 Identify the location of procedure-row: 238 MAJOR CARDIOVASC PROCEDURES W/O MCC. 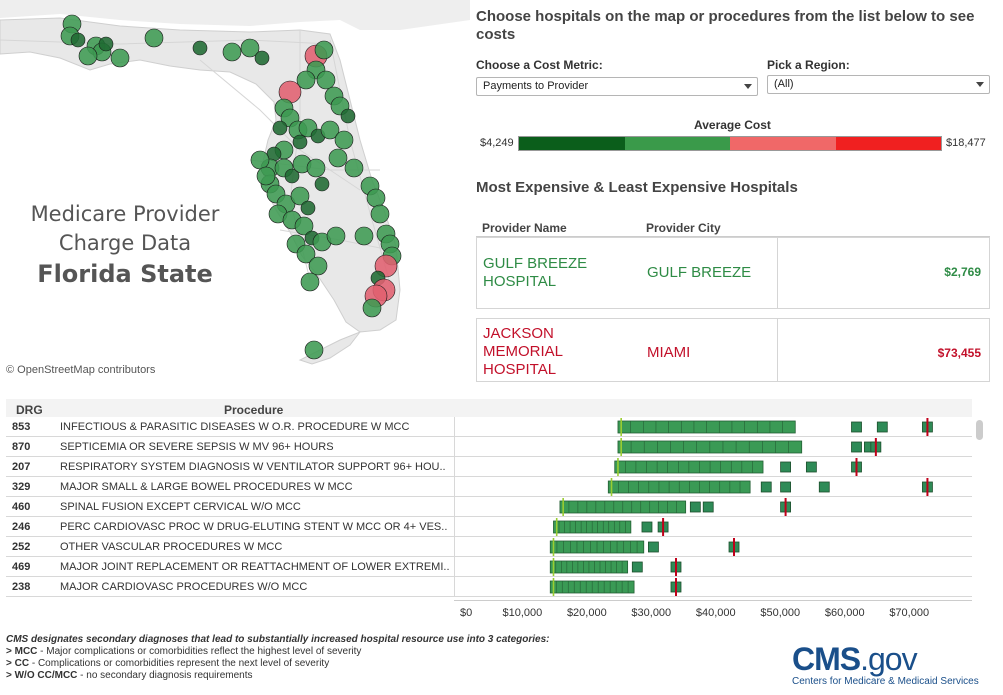
(489, 587).